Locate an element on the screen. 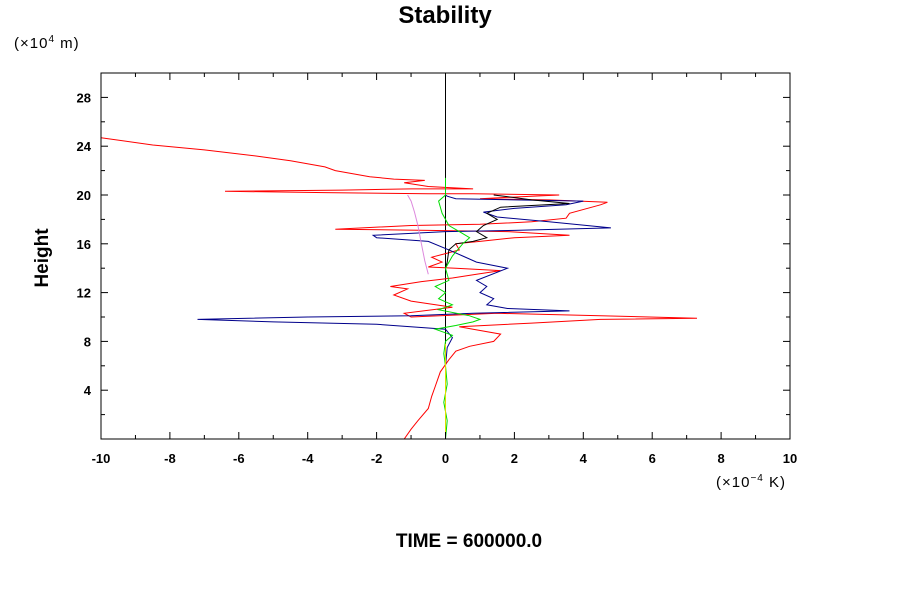  y-tick-label: 24 is located at coordinates (84, 146).